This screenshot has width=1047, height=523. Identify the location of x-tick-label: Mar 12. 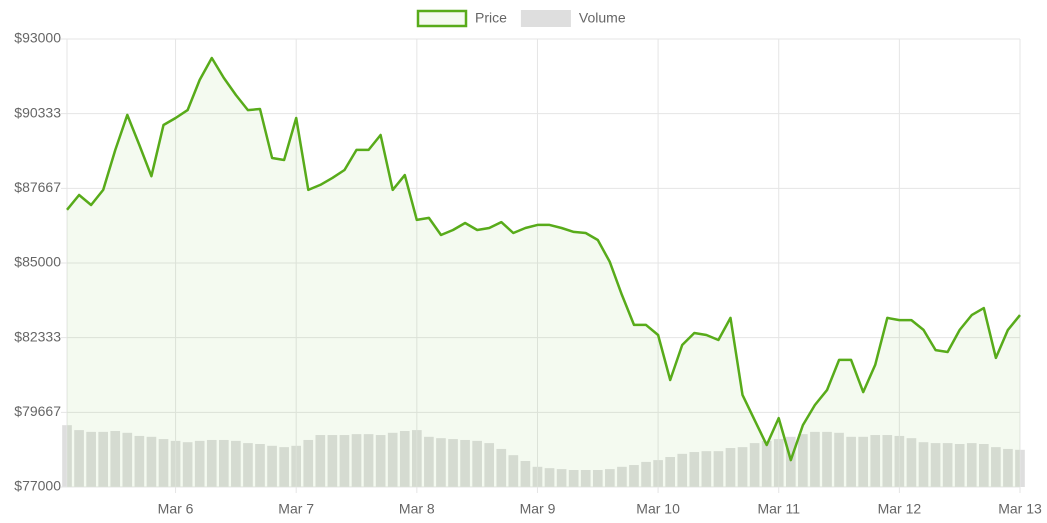
(900, 509).